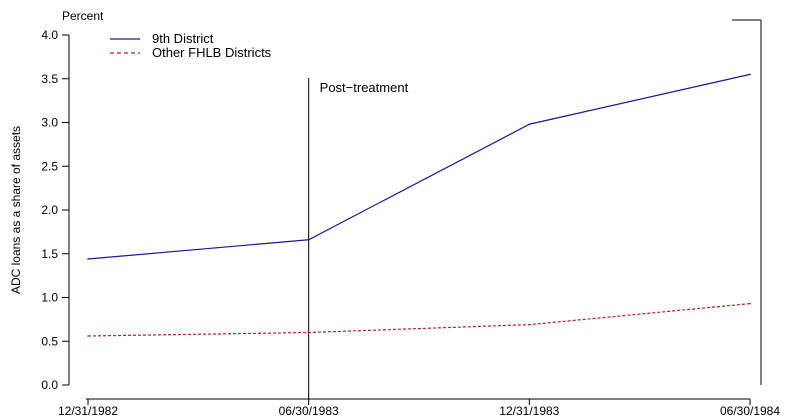  Describe the element at coordinates (529, 411) in the screenshot. I see `x-tick-label: 12/31/1983` at that location.